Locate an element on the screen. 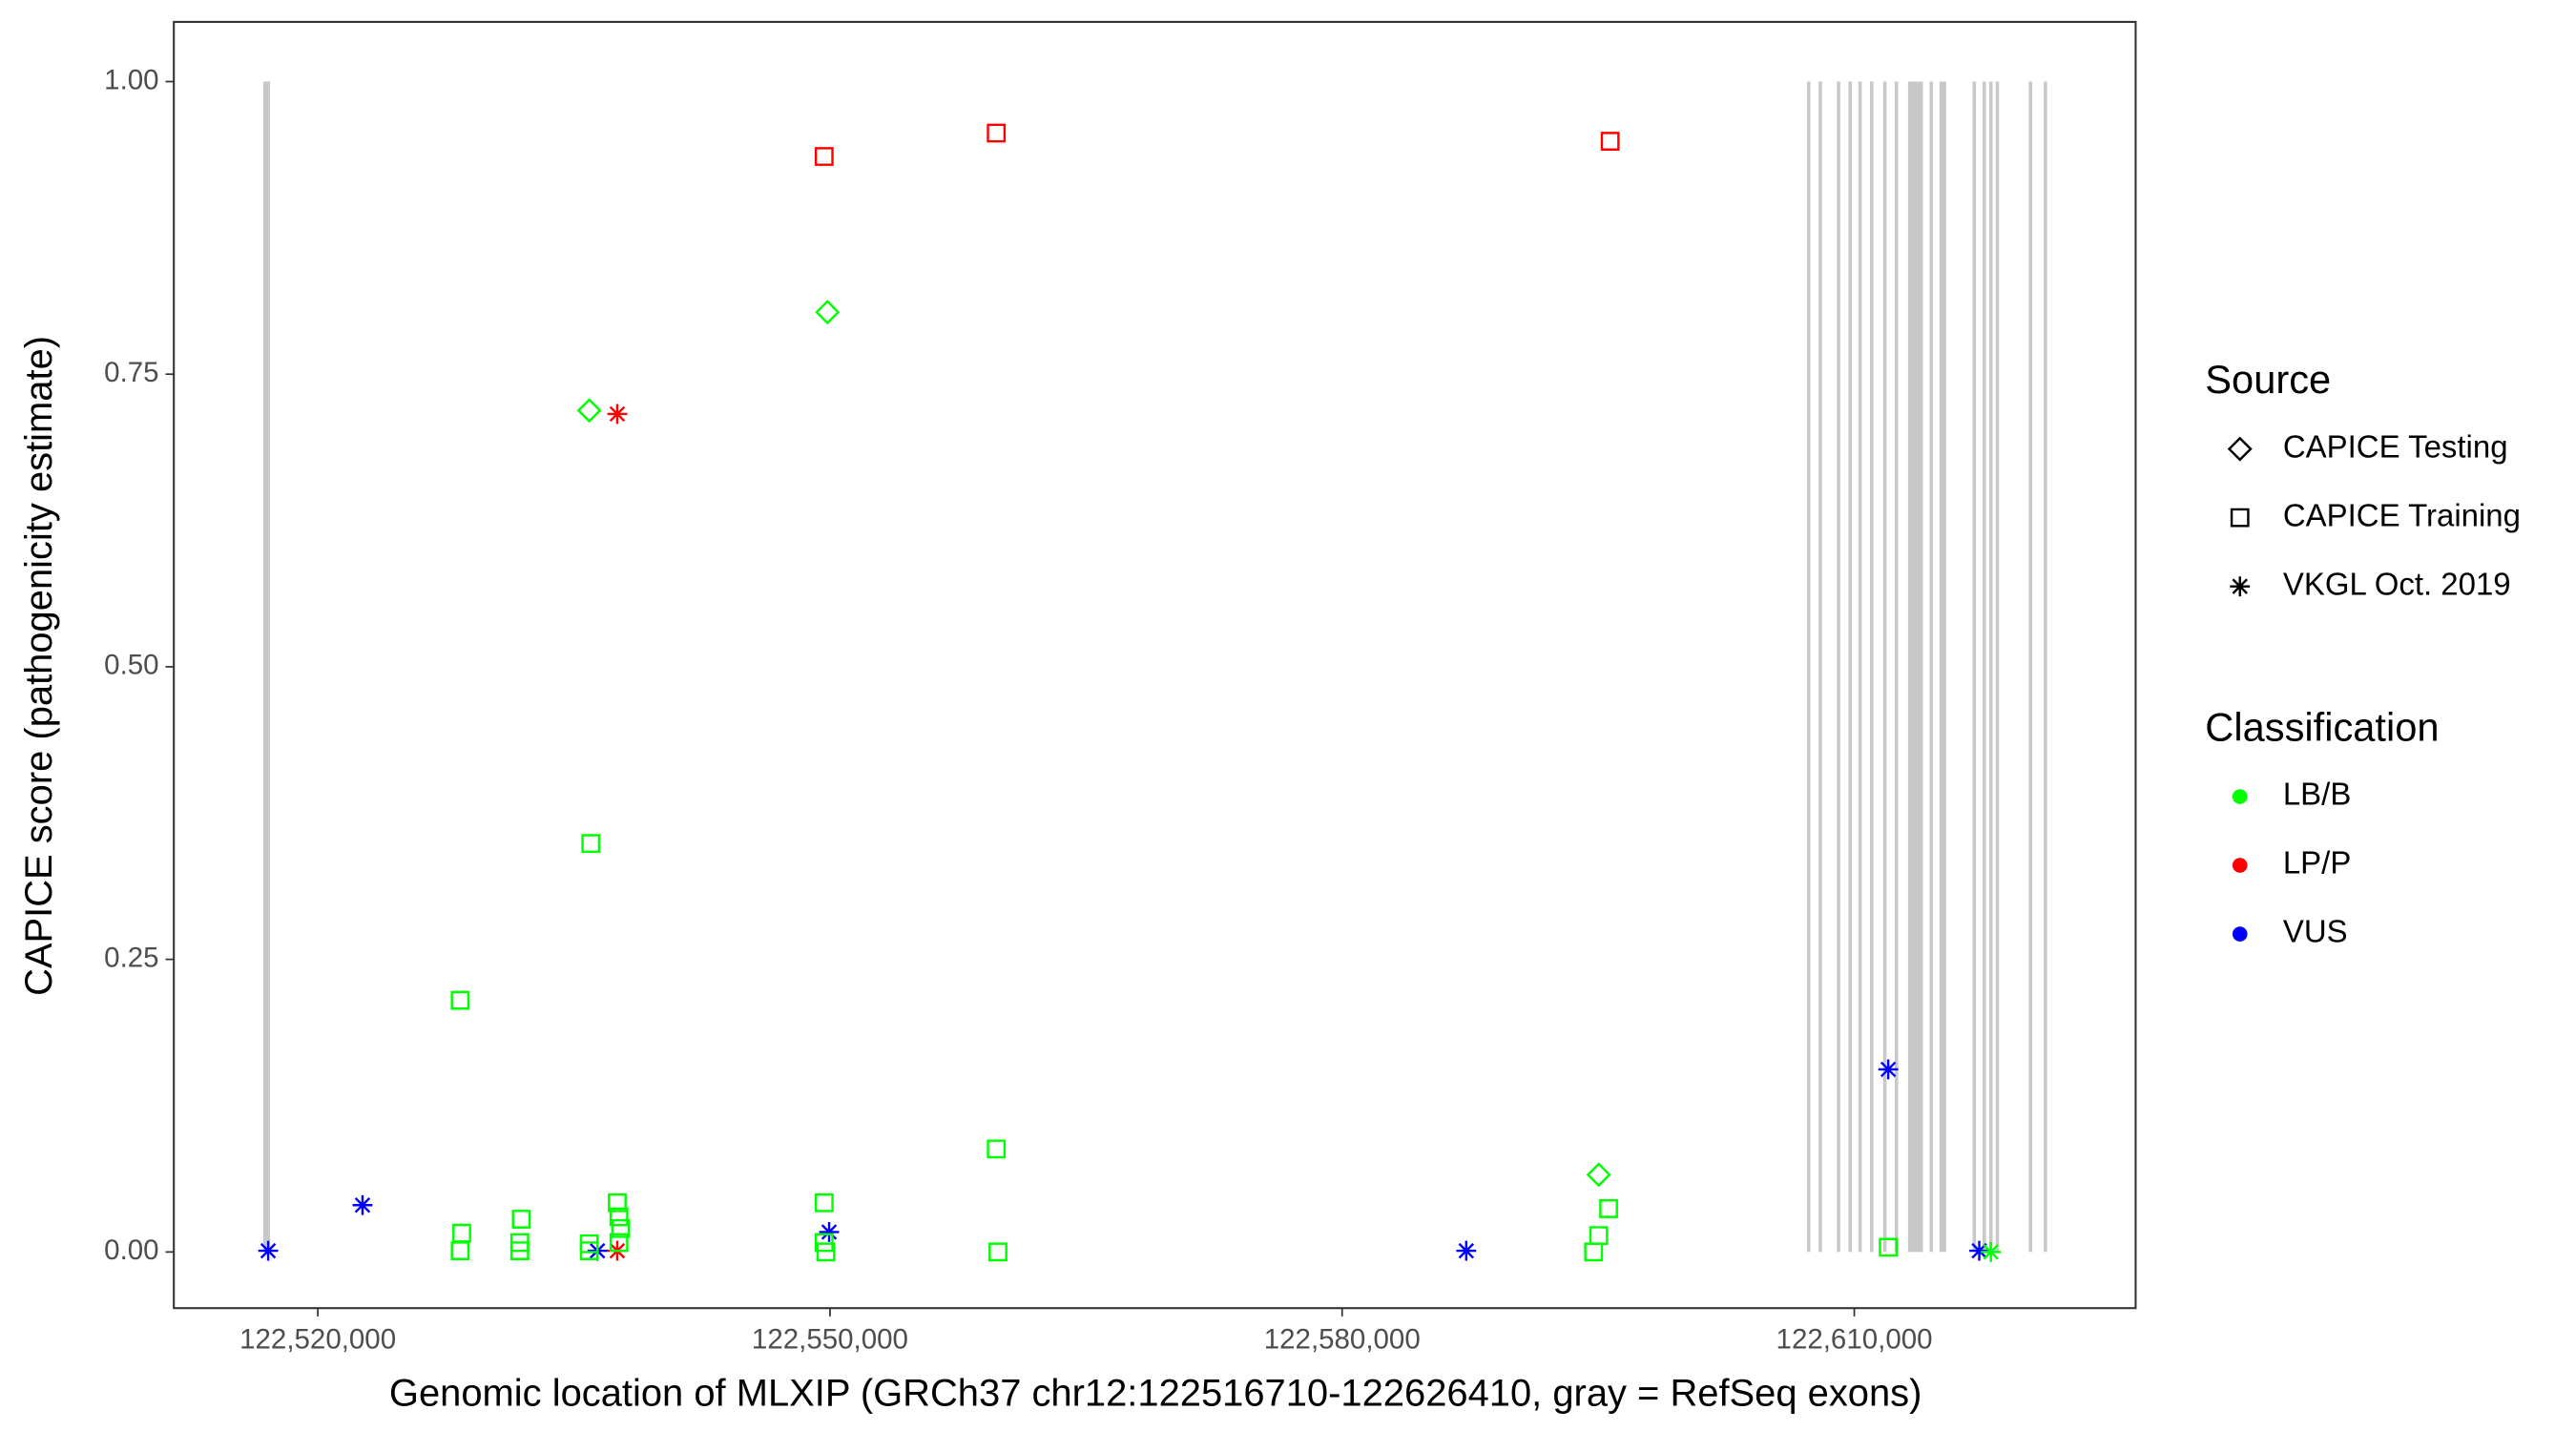  legend-title: Classification is located at coordinates (2322, 727).